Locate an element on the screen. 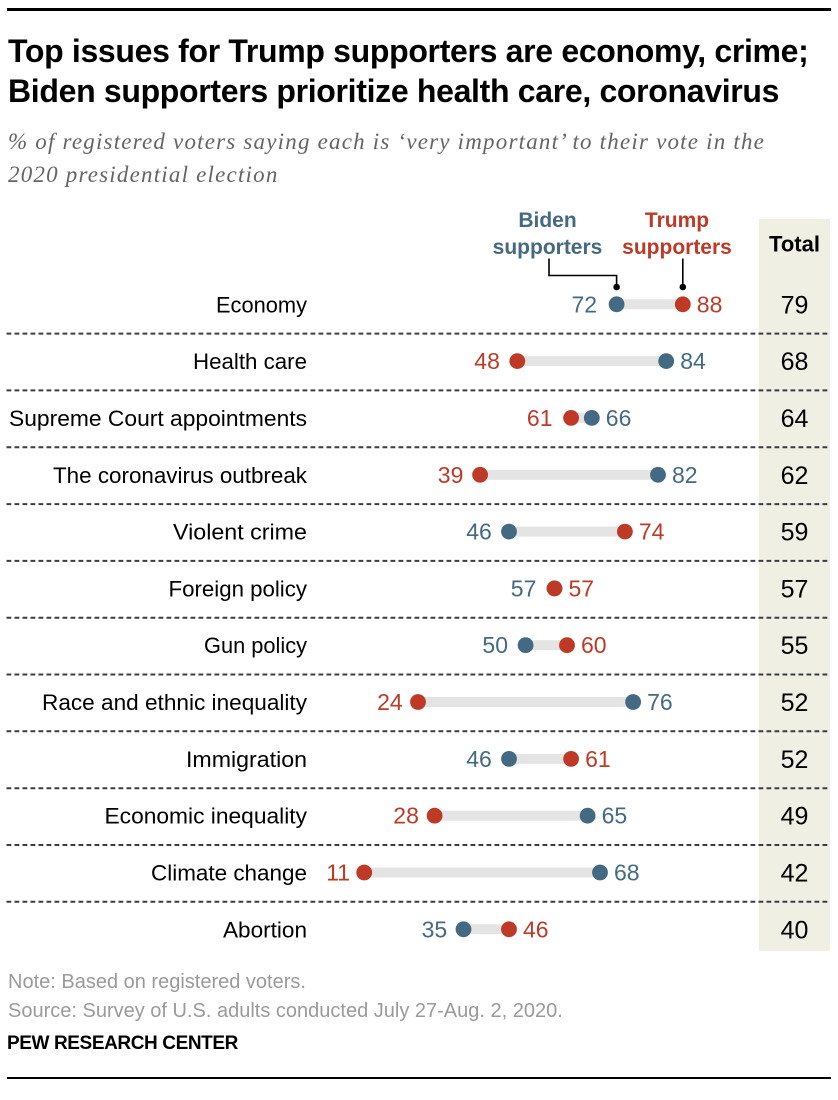 Image resolution: width=838 pixels, height=1100 pixels. svg-text: Immigration is located at coordinates (246, 759).